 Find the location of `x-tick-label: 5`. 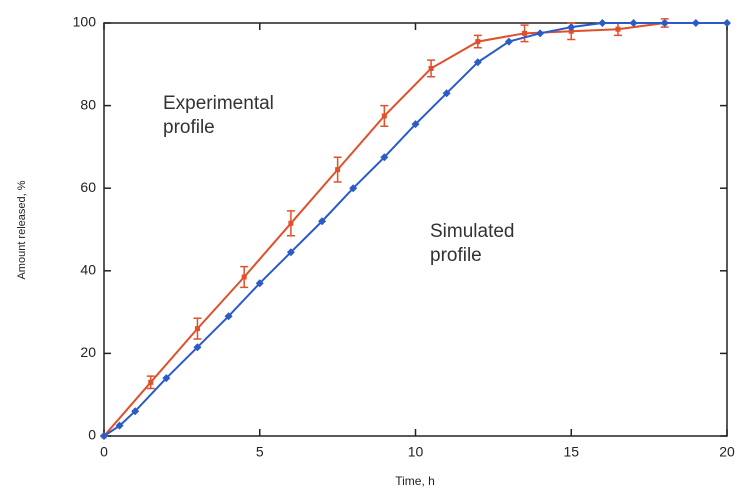

x-tick-label: 5 is located at coordinates (260, 452).